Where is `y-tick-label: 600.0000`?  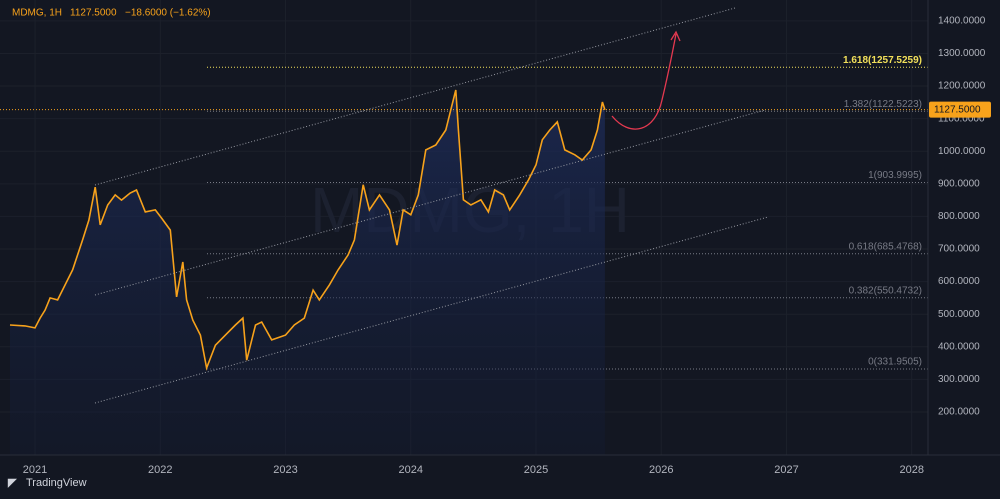
y-tick-label: 600.0000 is located at coordinates (959, 281).